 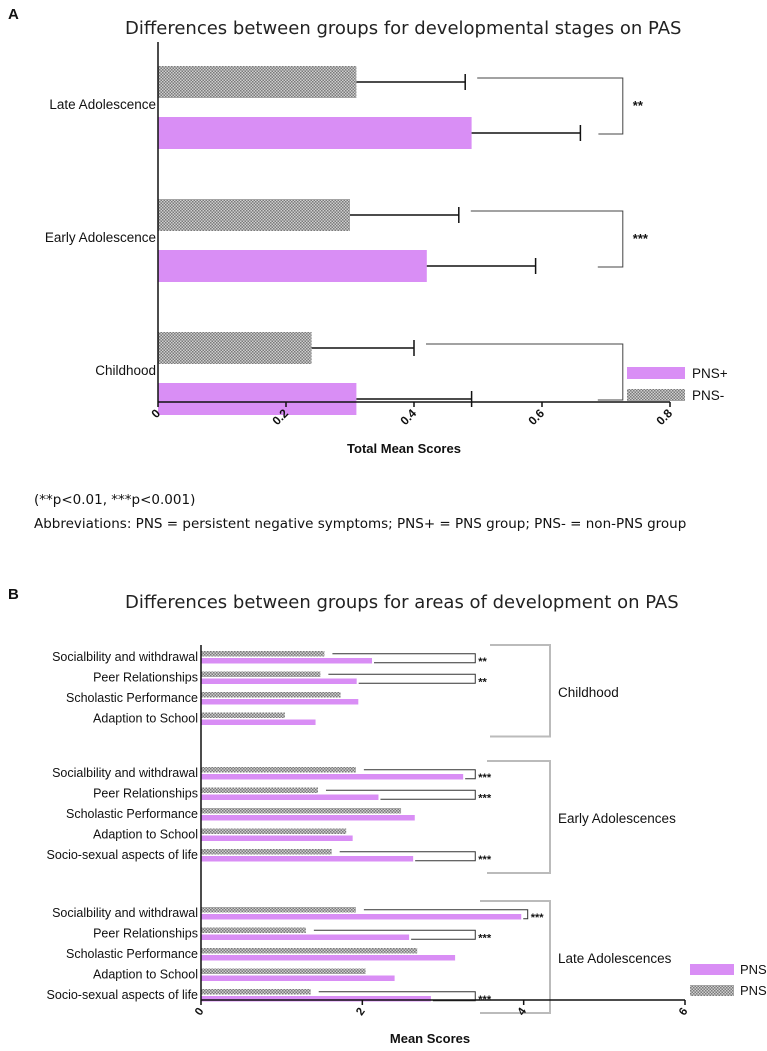 I want to click on x-axis-title: Total Mean Scores, so click(x=404, y=448).